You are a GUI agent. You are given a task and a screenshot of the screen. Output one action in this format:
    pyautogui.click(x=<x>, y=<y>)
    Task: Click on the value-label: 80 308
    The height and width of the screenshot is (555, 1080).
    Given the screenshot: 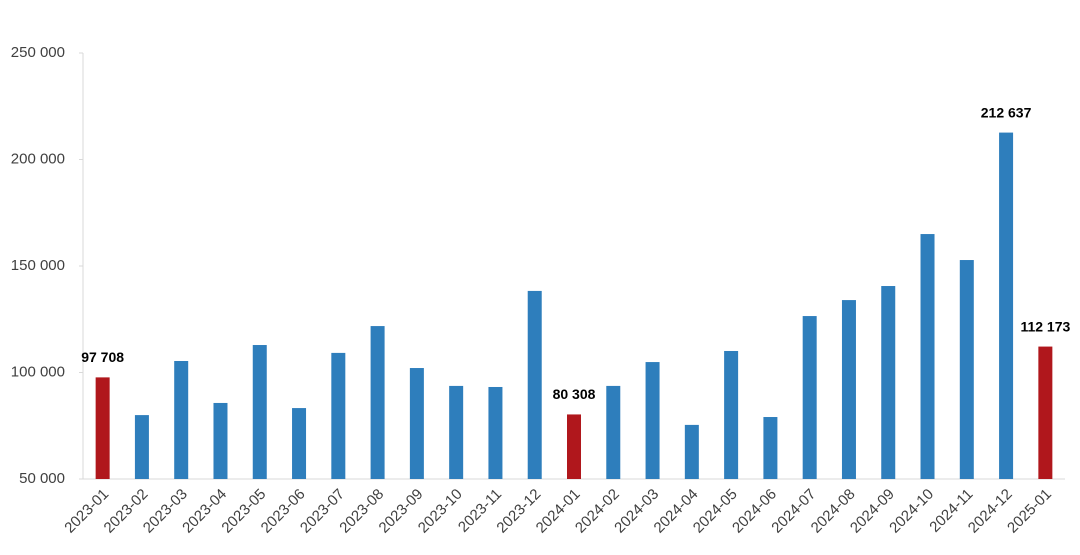 What is the action you would take?
    pyautogui.click(x=574, y=394)
    